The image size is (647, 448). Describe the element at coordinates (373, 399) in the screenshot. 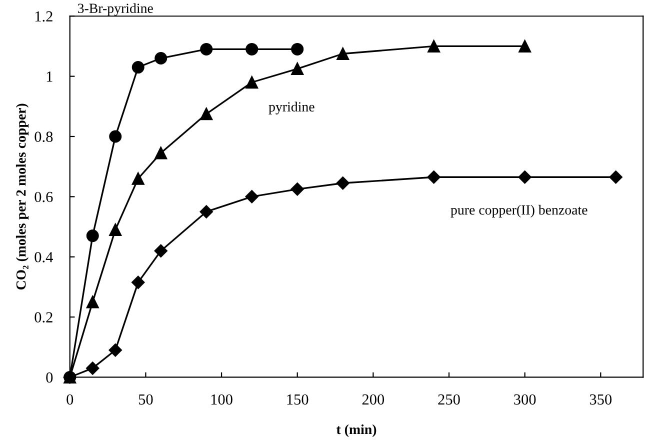

I see `x-tick-label: 200` at that location.